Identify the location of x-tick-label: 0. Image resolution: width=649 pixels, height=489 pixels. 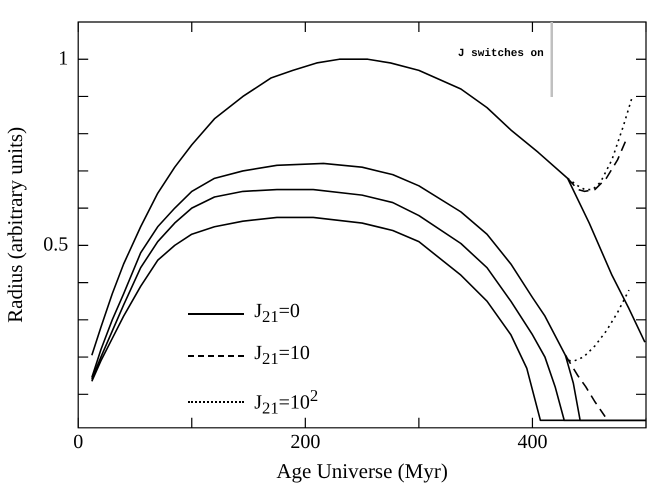
(78, 442).